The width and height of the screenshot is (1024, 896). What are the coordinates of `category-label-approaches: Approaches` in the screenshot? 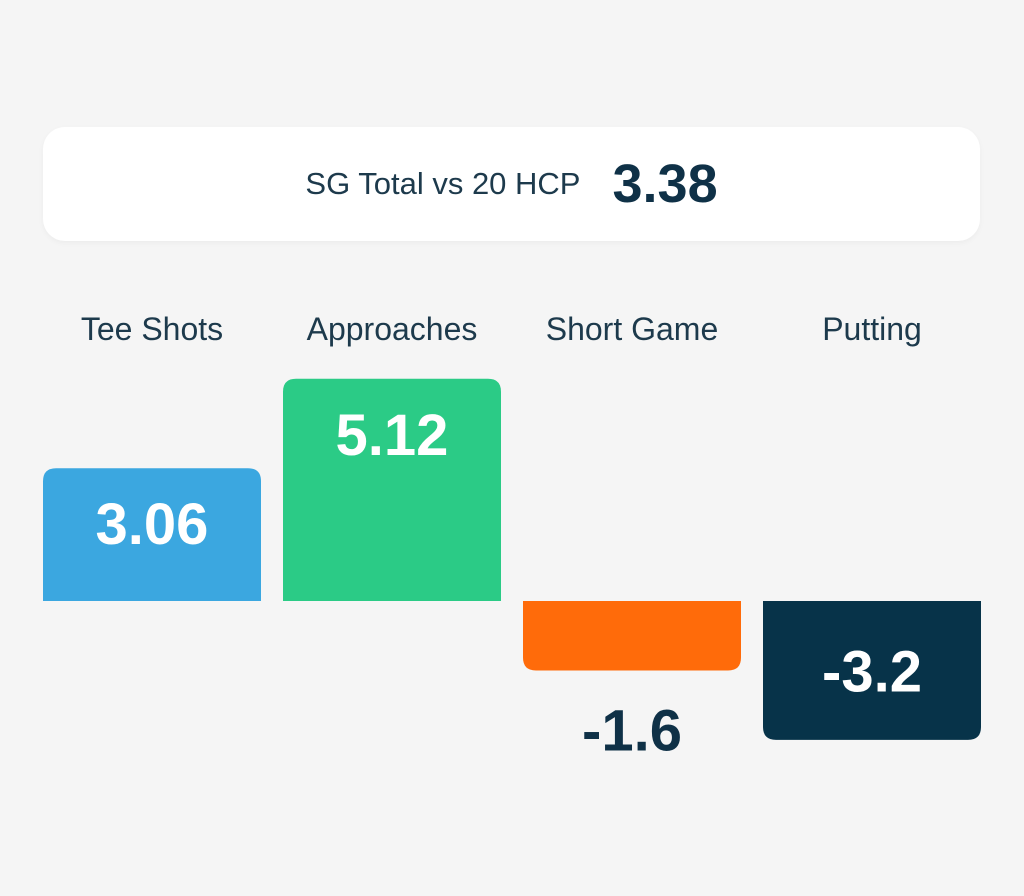 It's located at (392, 329).